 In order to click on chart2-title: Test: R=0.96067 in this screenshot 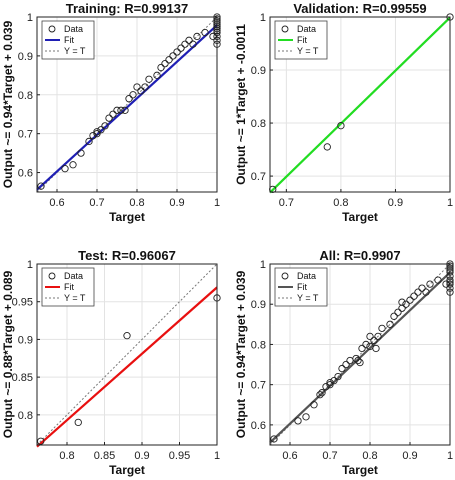, I will do `click(127, 255)`.